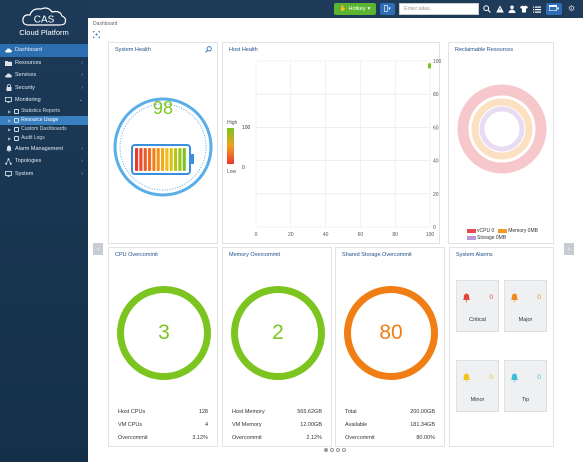 This screenshot has width=583, height=462. I want to click on sidebar-item-resources: Resources ›, so click(44, 63).